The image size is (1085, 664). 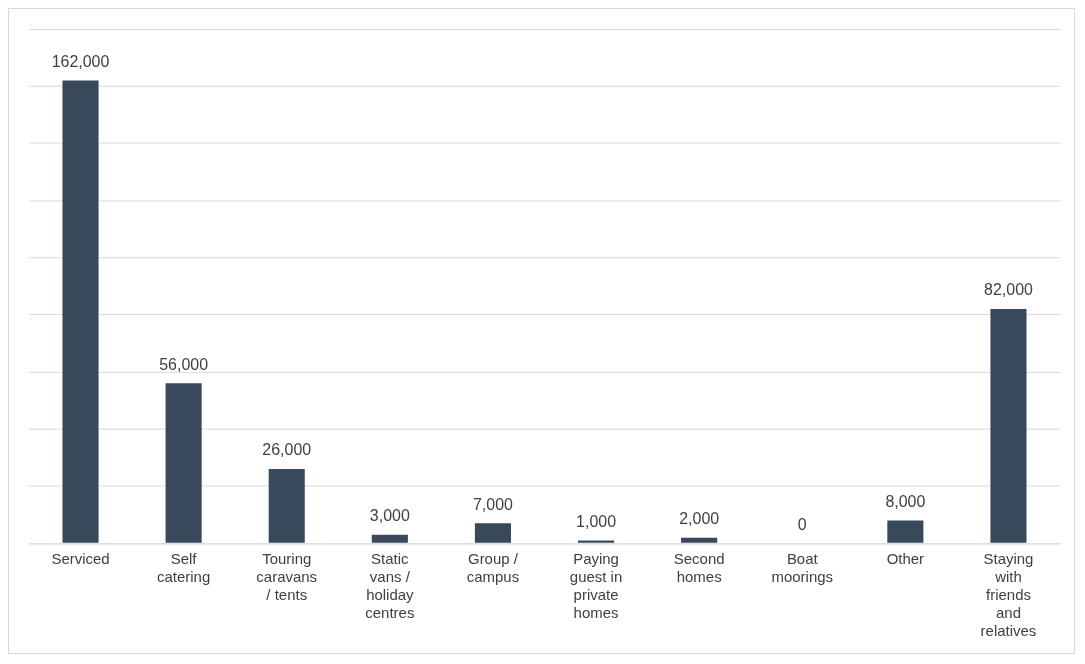 I want to click on x-tick-label: Paying guest in private homes, so click(x=596, y=586).